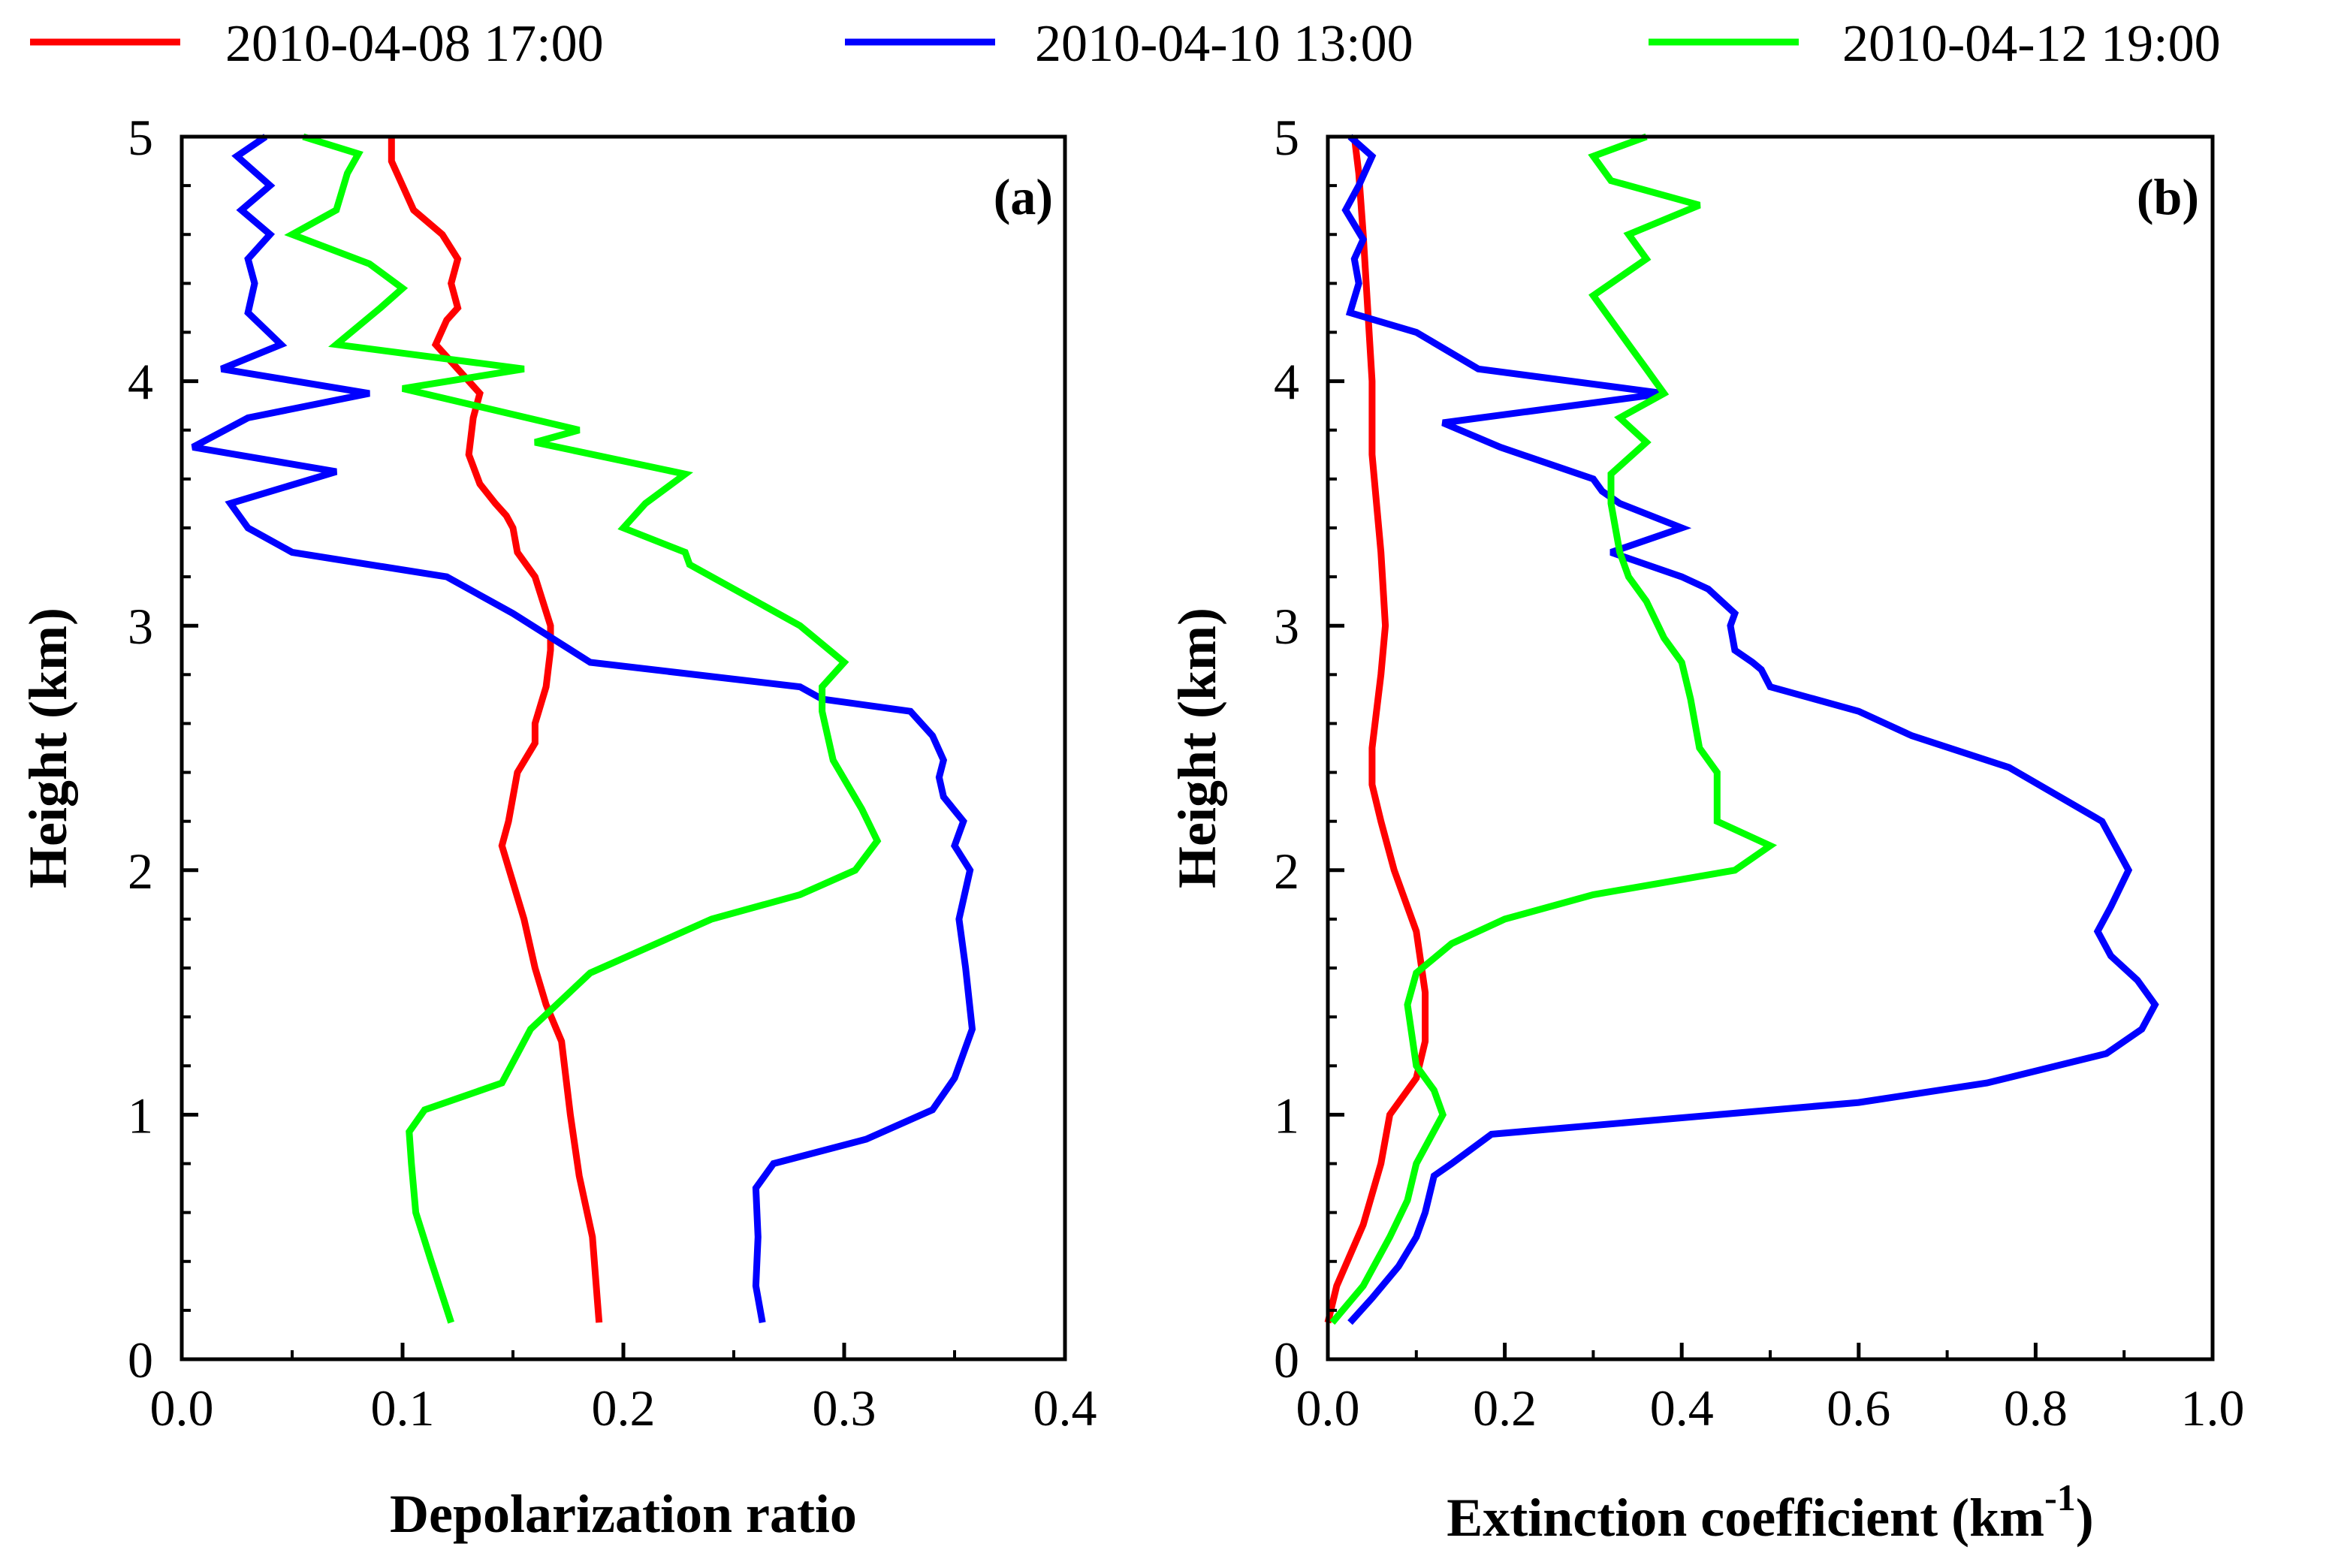 The image size is (2338, 1568). What do you see at coordinates (2036, 1409) in the screenshot?
I see `panel-b-x-tick-label: 0.8` at bounding box center [2036, 1409].